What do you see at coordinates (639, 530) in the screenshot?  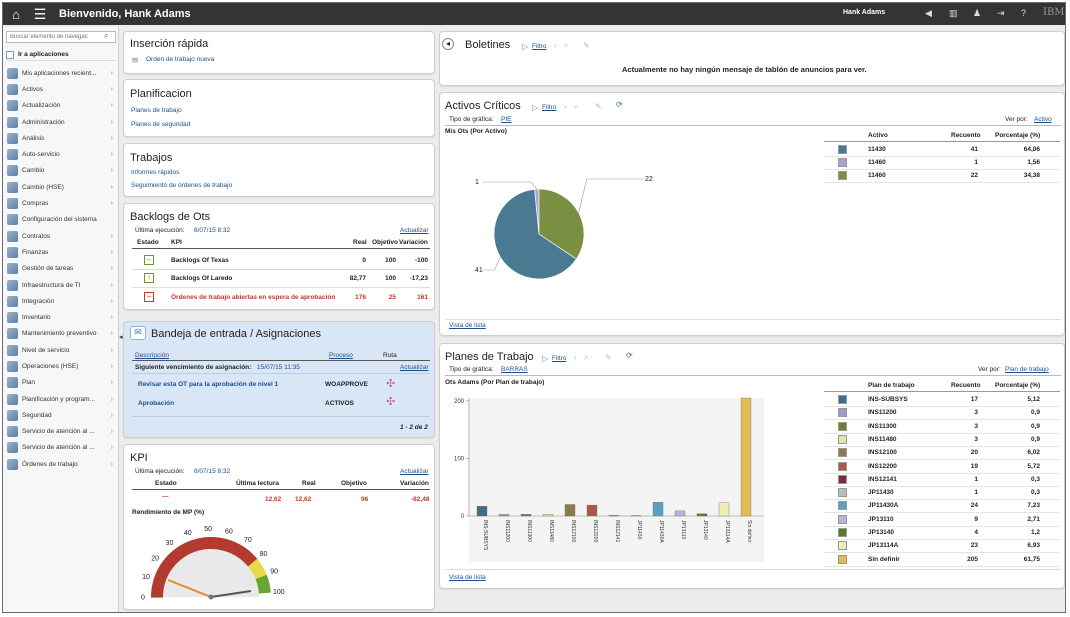 I see `x-tick-label: JP11430` at bounding box center [639, 530].